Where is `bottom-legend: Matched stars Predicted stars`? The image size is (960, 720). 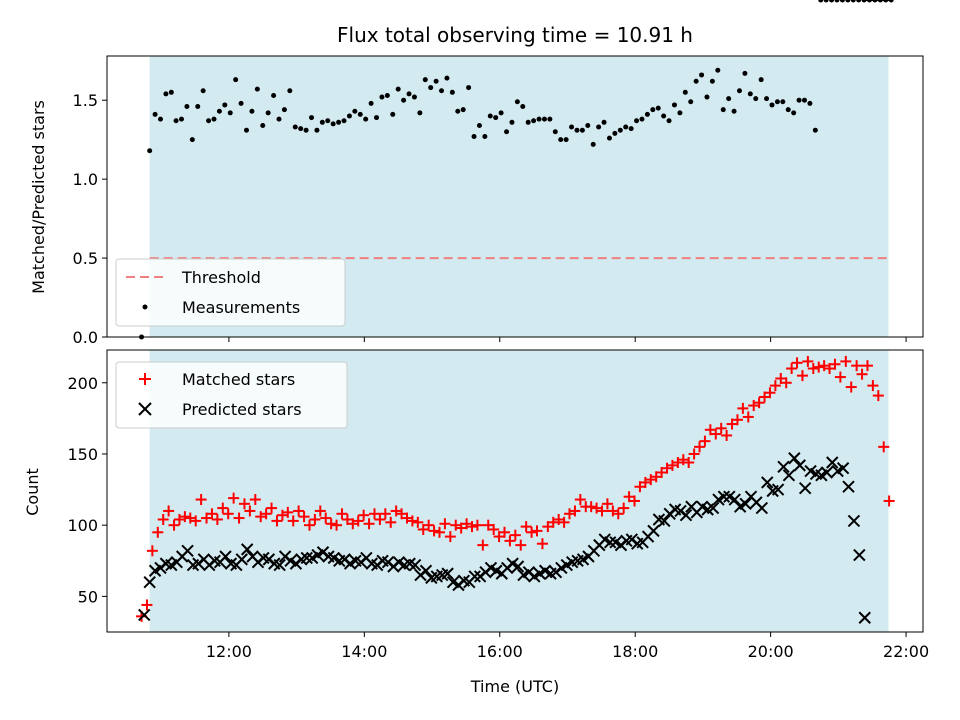 bottom-legend: Matched stars Predicted stars is located at coordinates (231, 395).